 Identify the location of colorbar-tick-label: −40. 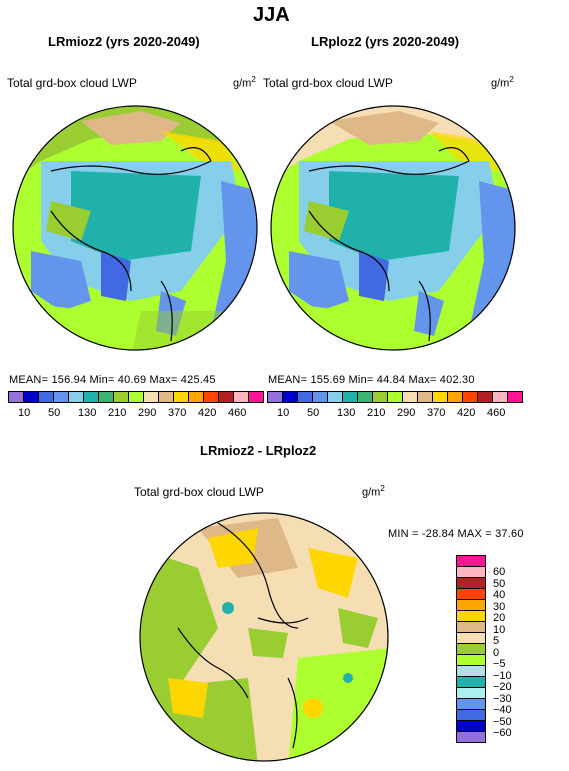
(502, 710).